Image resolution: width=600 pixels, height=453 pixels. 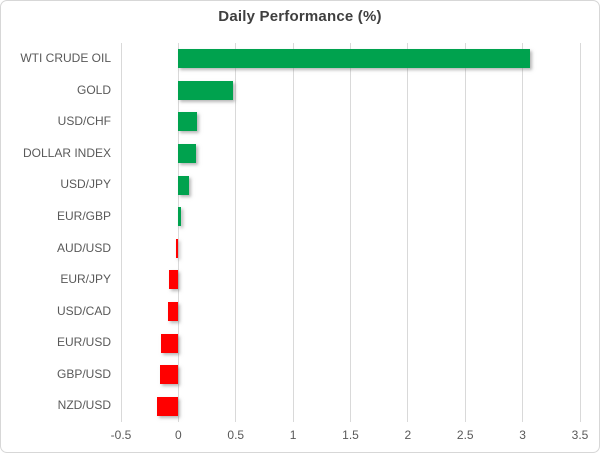 I want to click on category-label: USD/CHF, so click(x=84, y=121).